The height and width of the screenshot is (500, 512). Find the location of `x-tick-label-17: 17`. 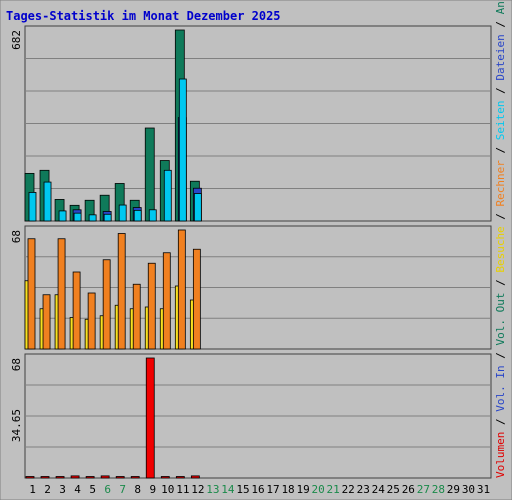

x-tick-label-17: 17 is located at coordinates (272, 489).